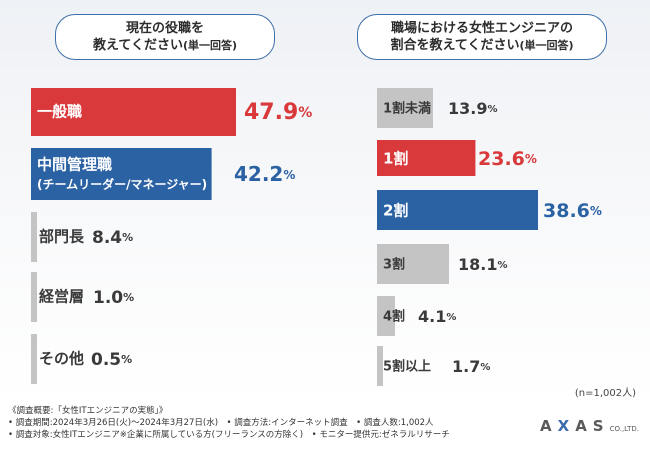  Describe the element at coordinates (111, 360) in the screenshot. I see `bar-role-value-4: 0.5%` at that location.